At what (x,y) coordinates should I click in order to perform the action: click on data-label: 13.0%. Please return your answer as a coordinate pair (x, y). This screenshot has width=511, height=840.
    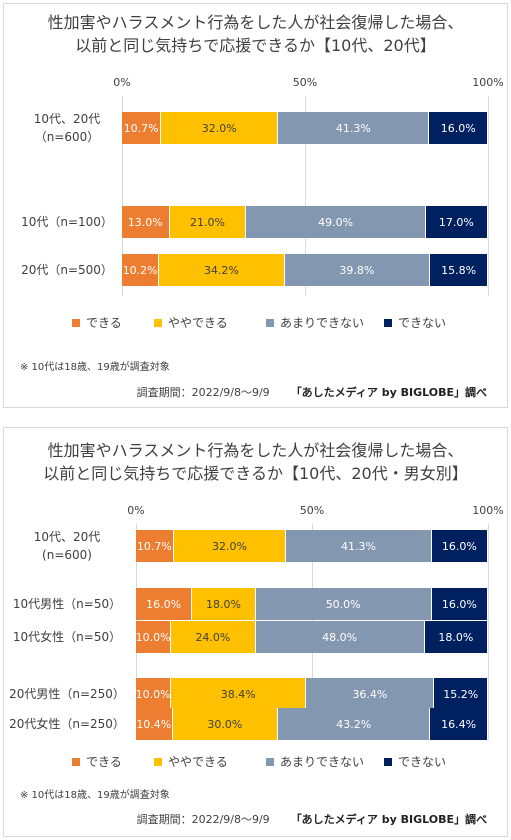
    Looking at the image, I should click on (145, 222).